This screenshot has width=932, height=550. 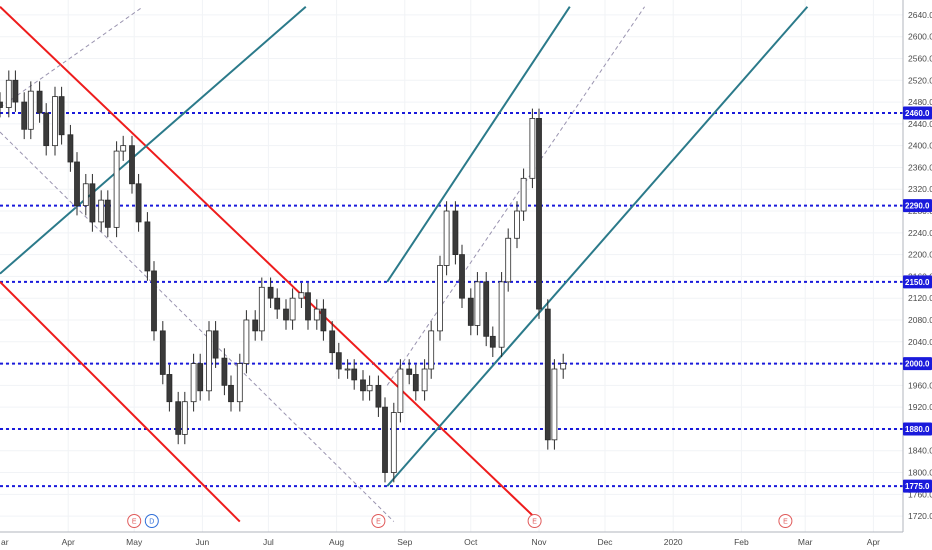 I want to click on event-marker-label: D, so click(x=151, y=522).